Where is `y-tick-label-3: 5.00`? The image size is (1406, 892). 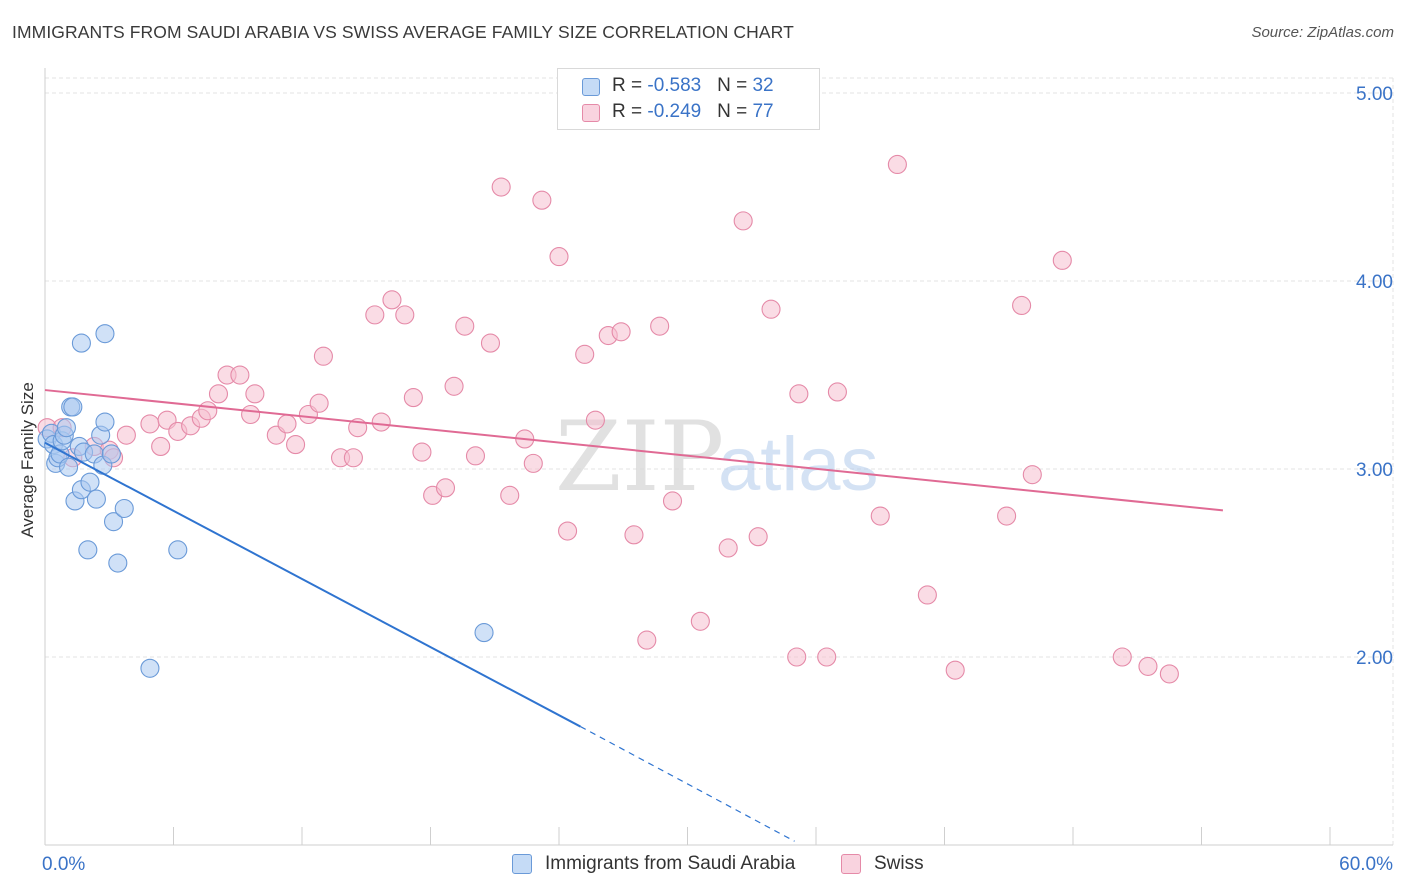 y-tick-label-3: 5.00 is located at coordinates (1374, 94).